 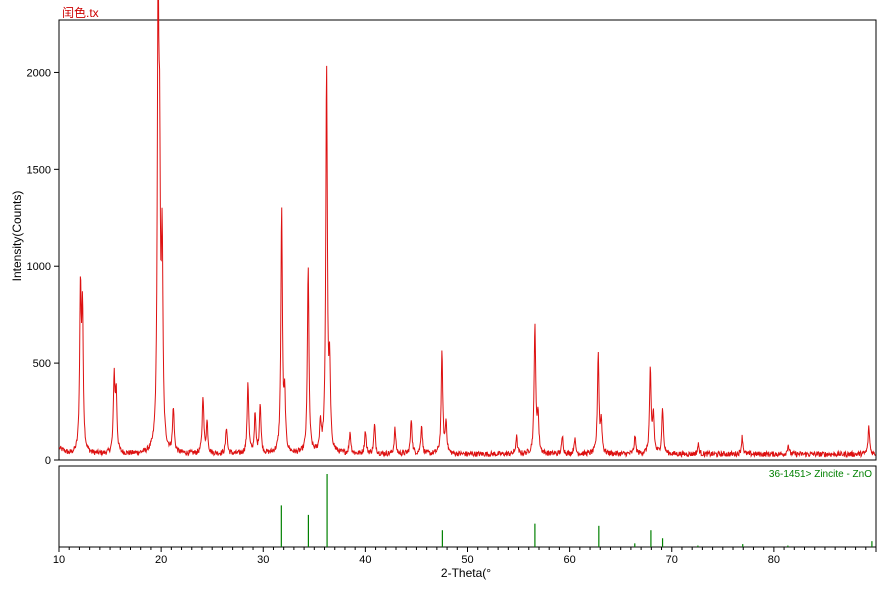 I want to click on reference-plot-frame, so click(x=467, y=506).